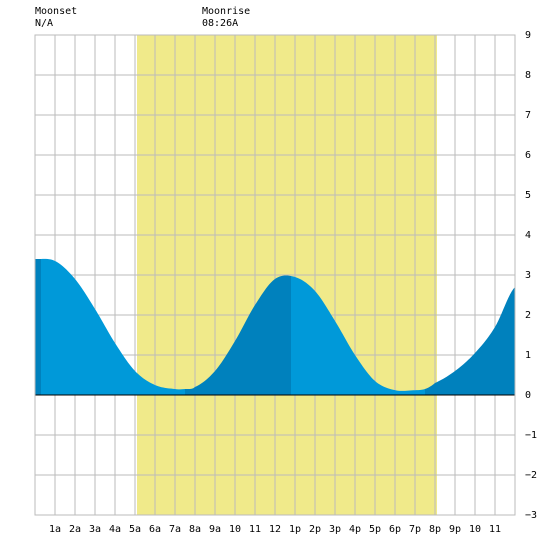  Describe the element at coordinates (528, 355) in the screenshot. I see `y-tick-label: 1` at that location.